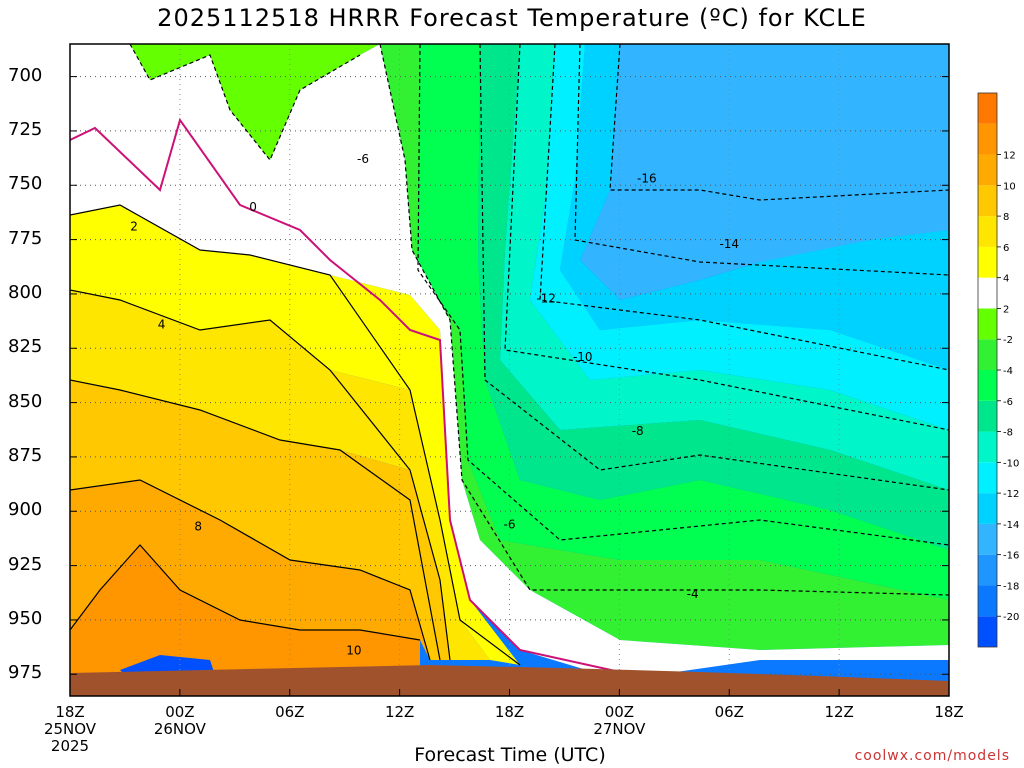 This screenshot has height=768, width=1024. Describe the element at coordinates (198, 526) in the screenshot. I see `contour-label: 8` at that location.